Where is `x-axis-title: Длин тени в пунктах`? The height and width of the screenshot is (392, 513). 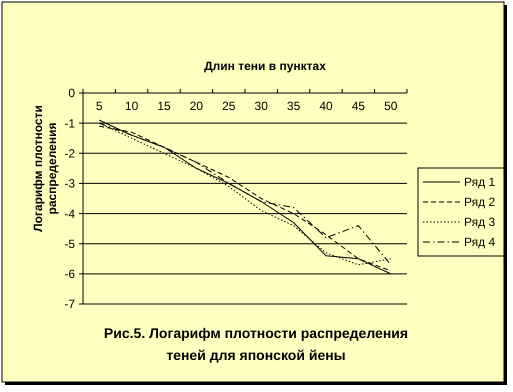 x-axis-title: Длин тени в пунктах is located at coordinates (265, 66).